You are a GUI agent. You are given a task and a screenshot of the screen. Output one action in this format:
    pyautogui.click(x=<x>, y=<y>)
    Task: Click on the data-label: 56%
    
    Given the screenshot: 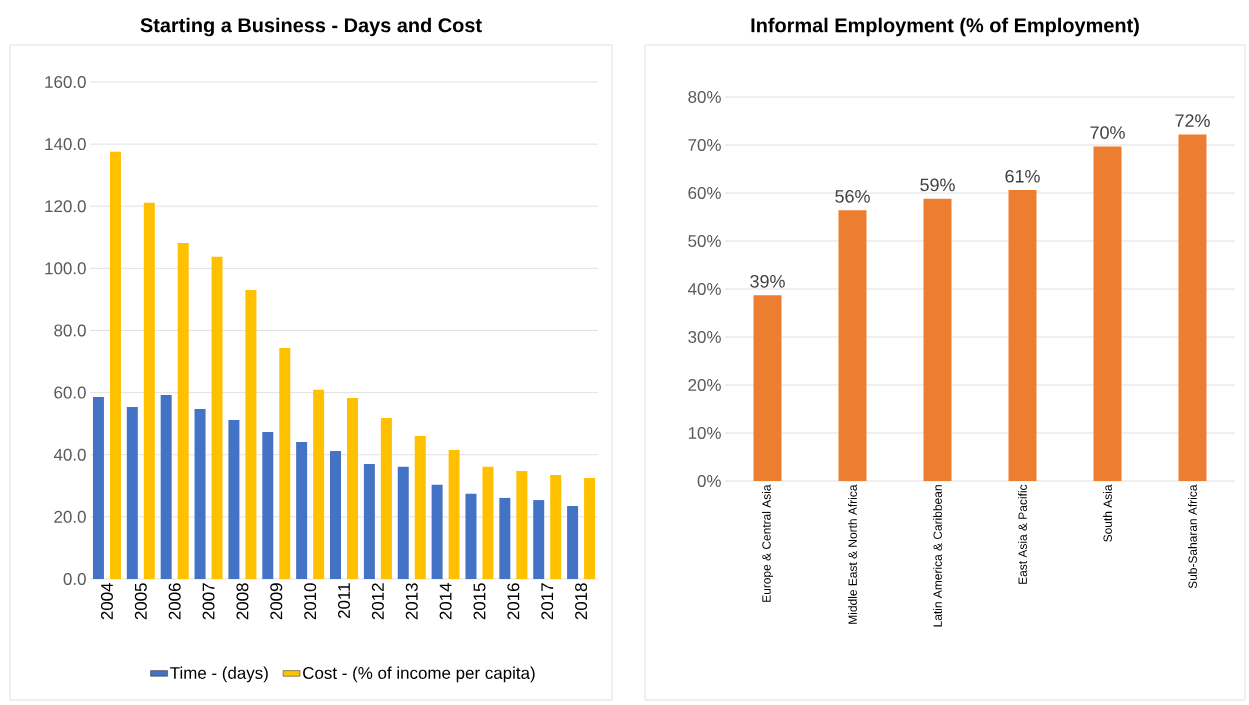 What is the action you would take?
    pyautogui.click(x=852, y=196)
    